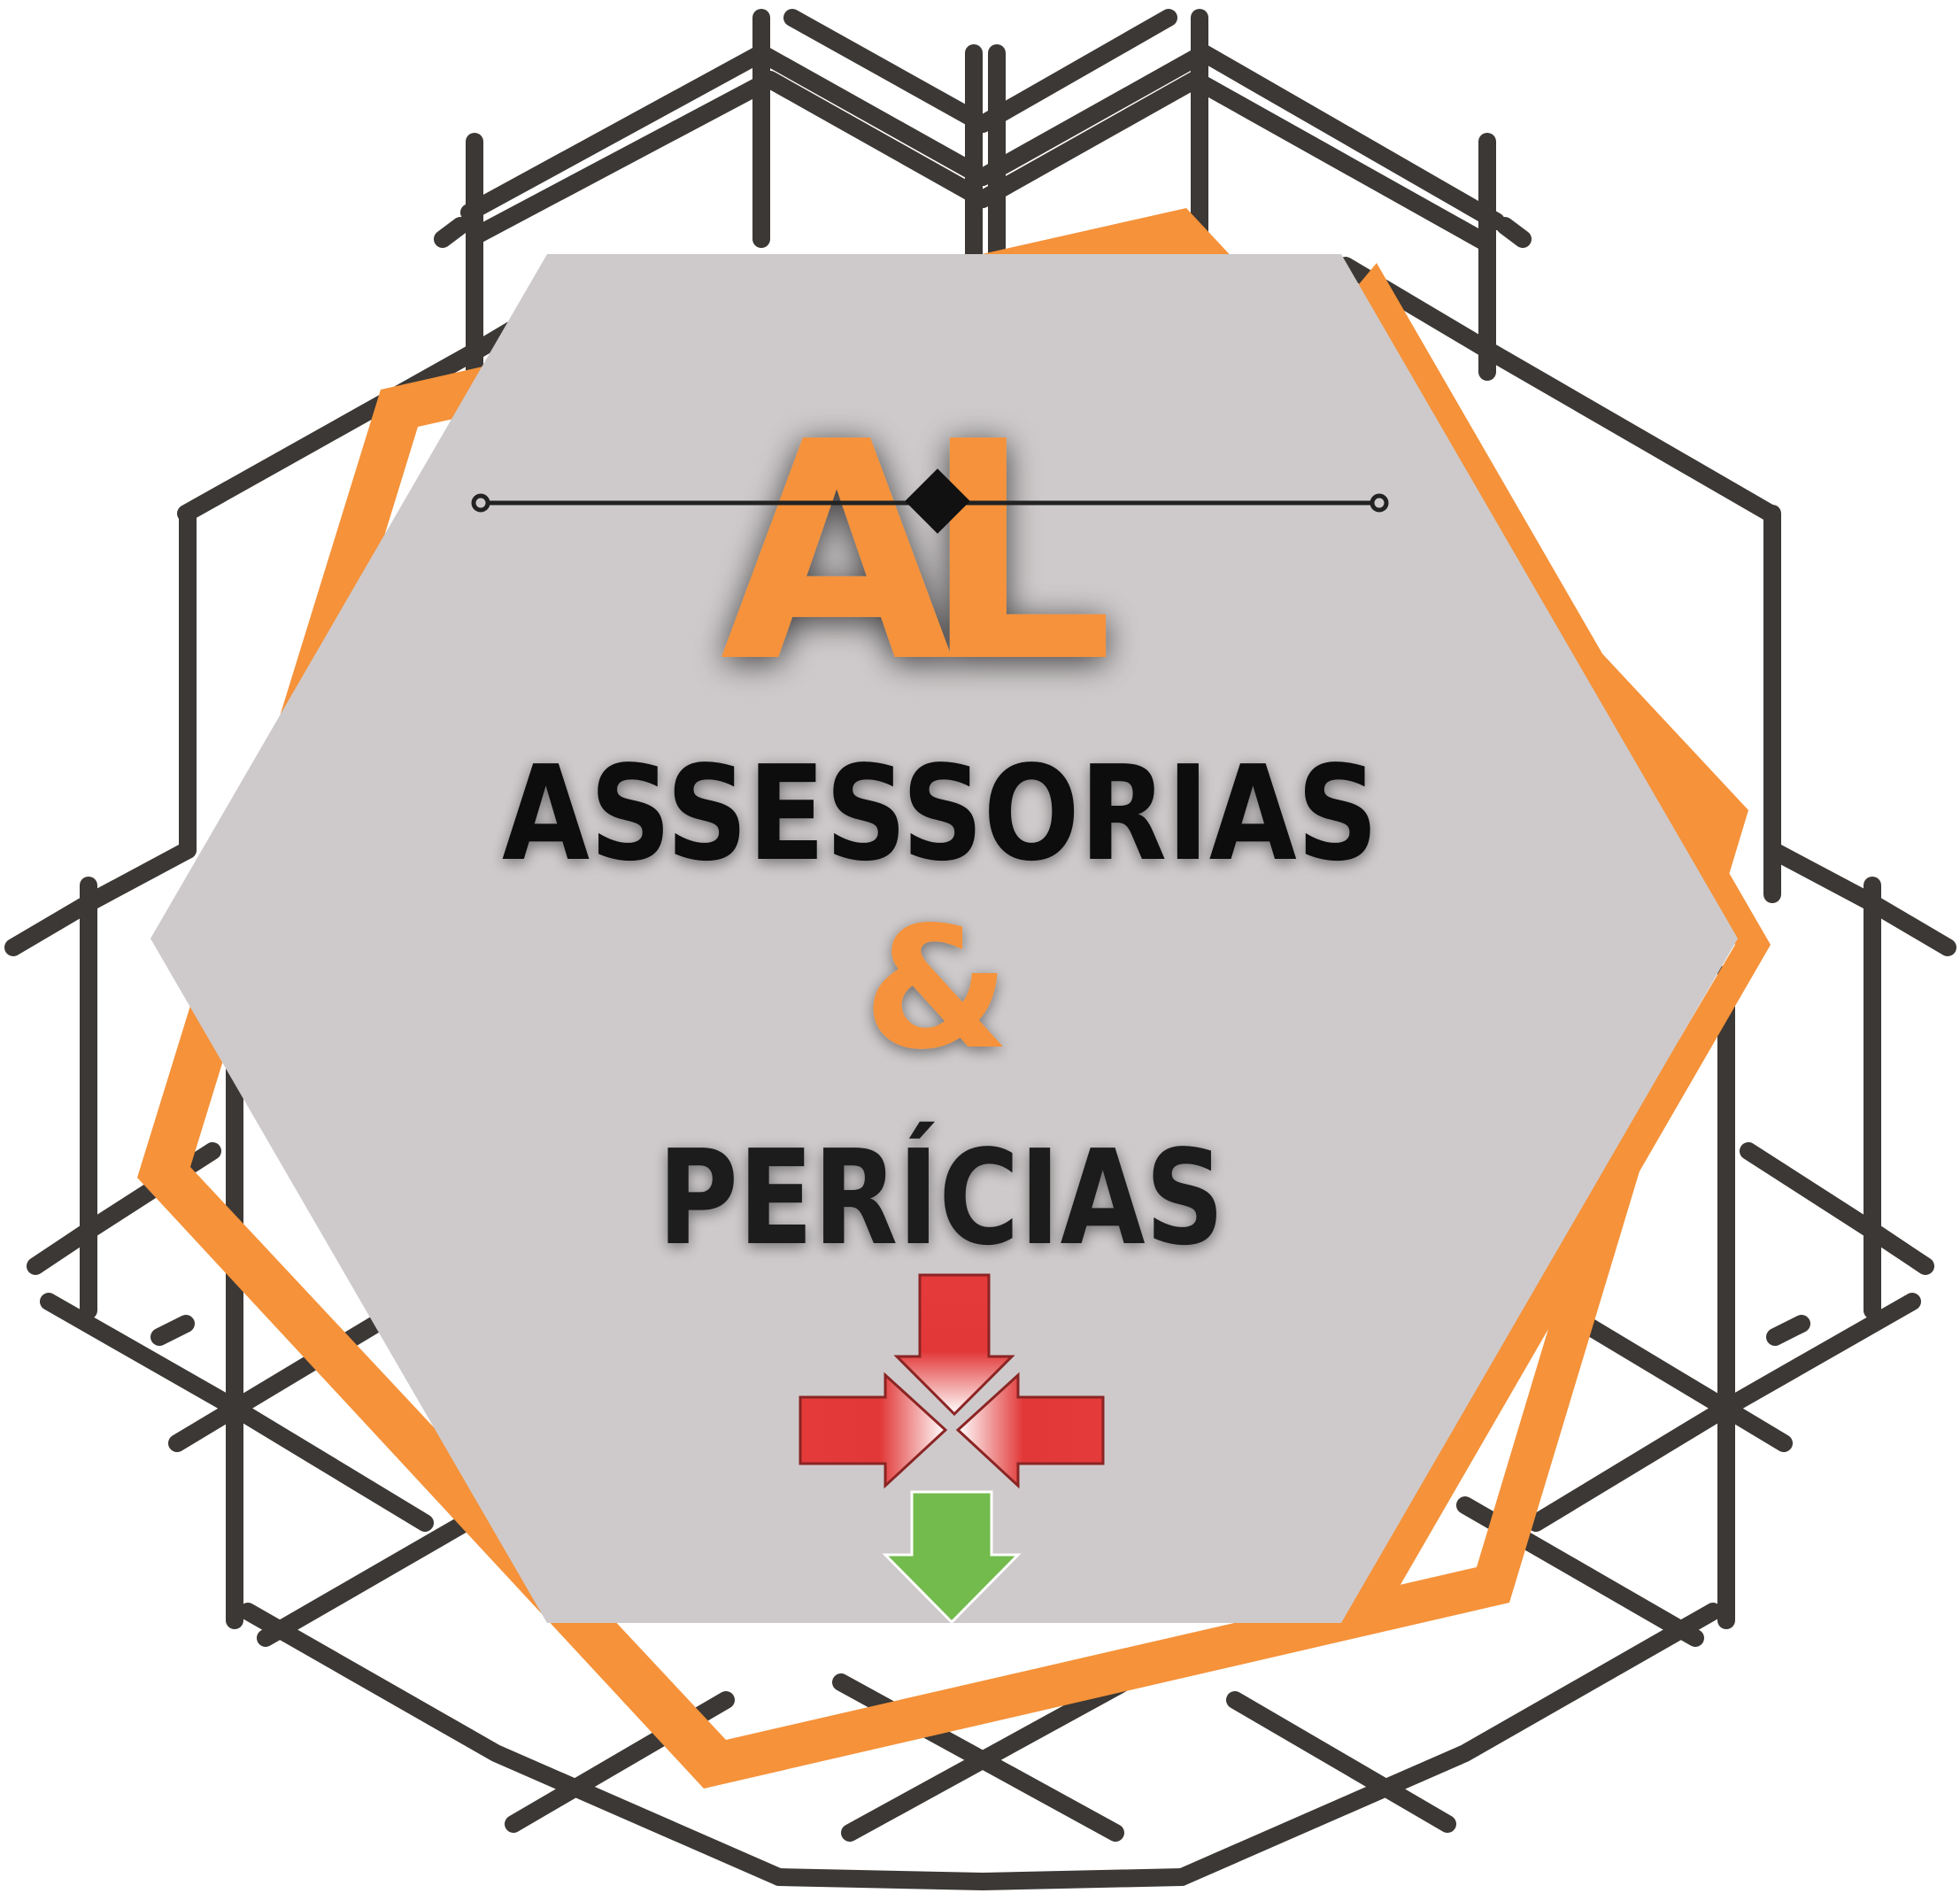 Image resolution: width=1960 pixels, height=1901 pixels. Describe the element at coordinates (941, 1197) in the screenshot. I see `brand-line-pericias: PERÍCIAS` at that location.